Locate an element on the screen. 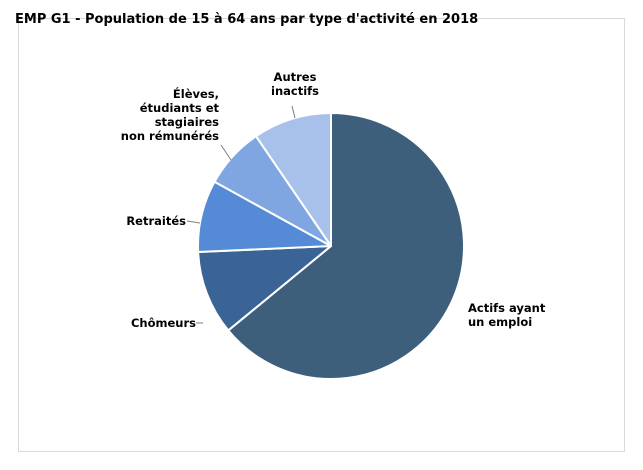 The image size is (643, 470). slice-label-line: Chômeurs is located at coordinates (163, 323).